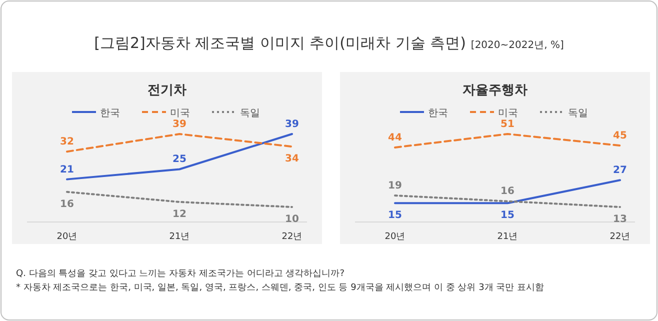  I want to click on chart-title: 전기차, so click(167, 90).